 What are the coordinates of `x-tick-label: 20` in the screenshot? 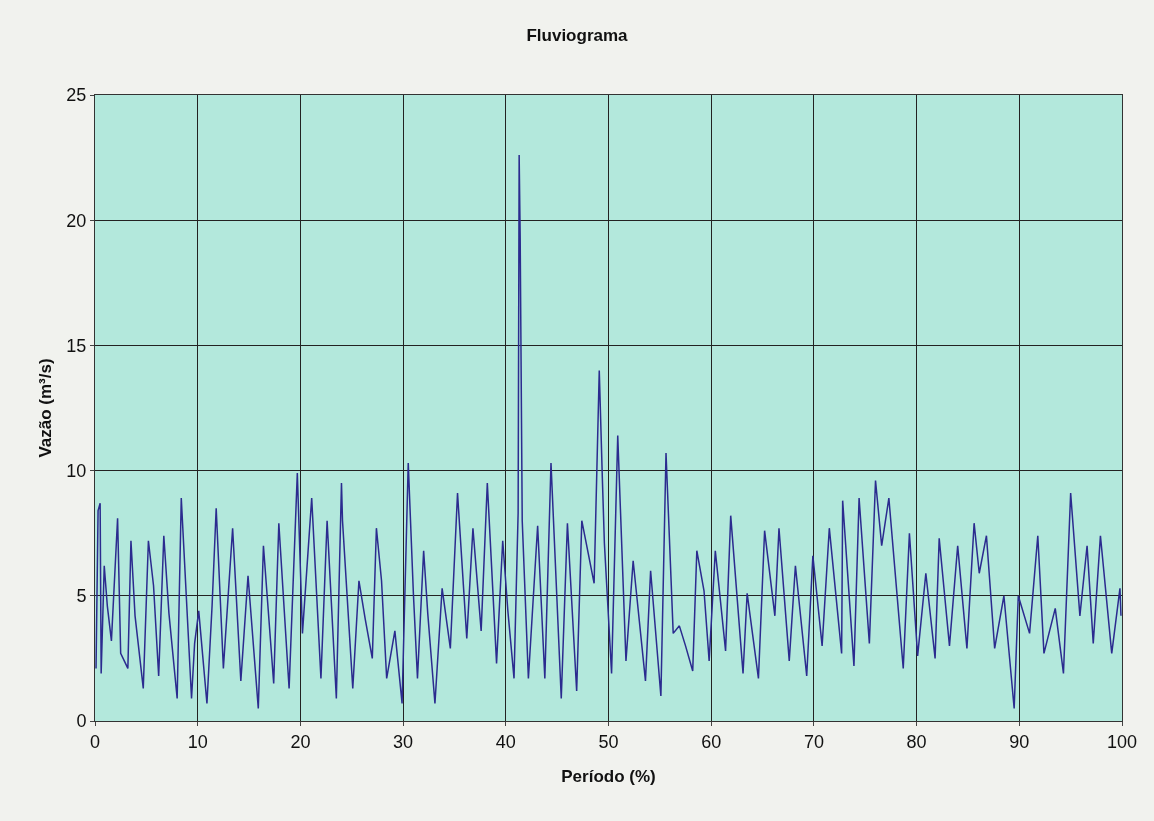 It's located at (300, 741).